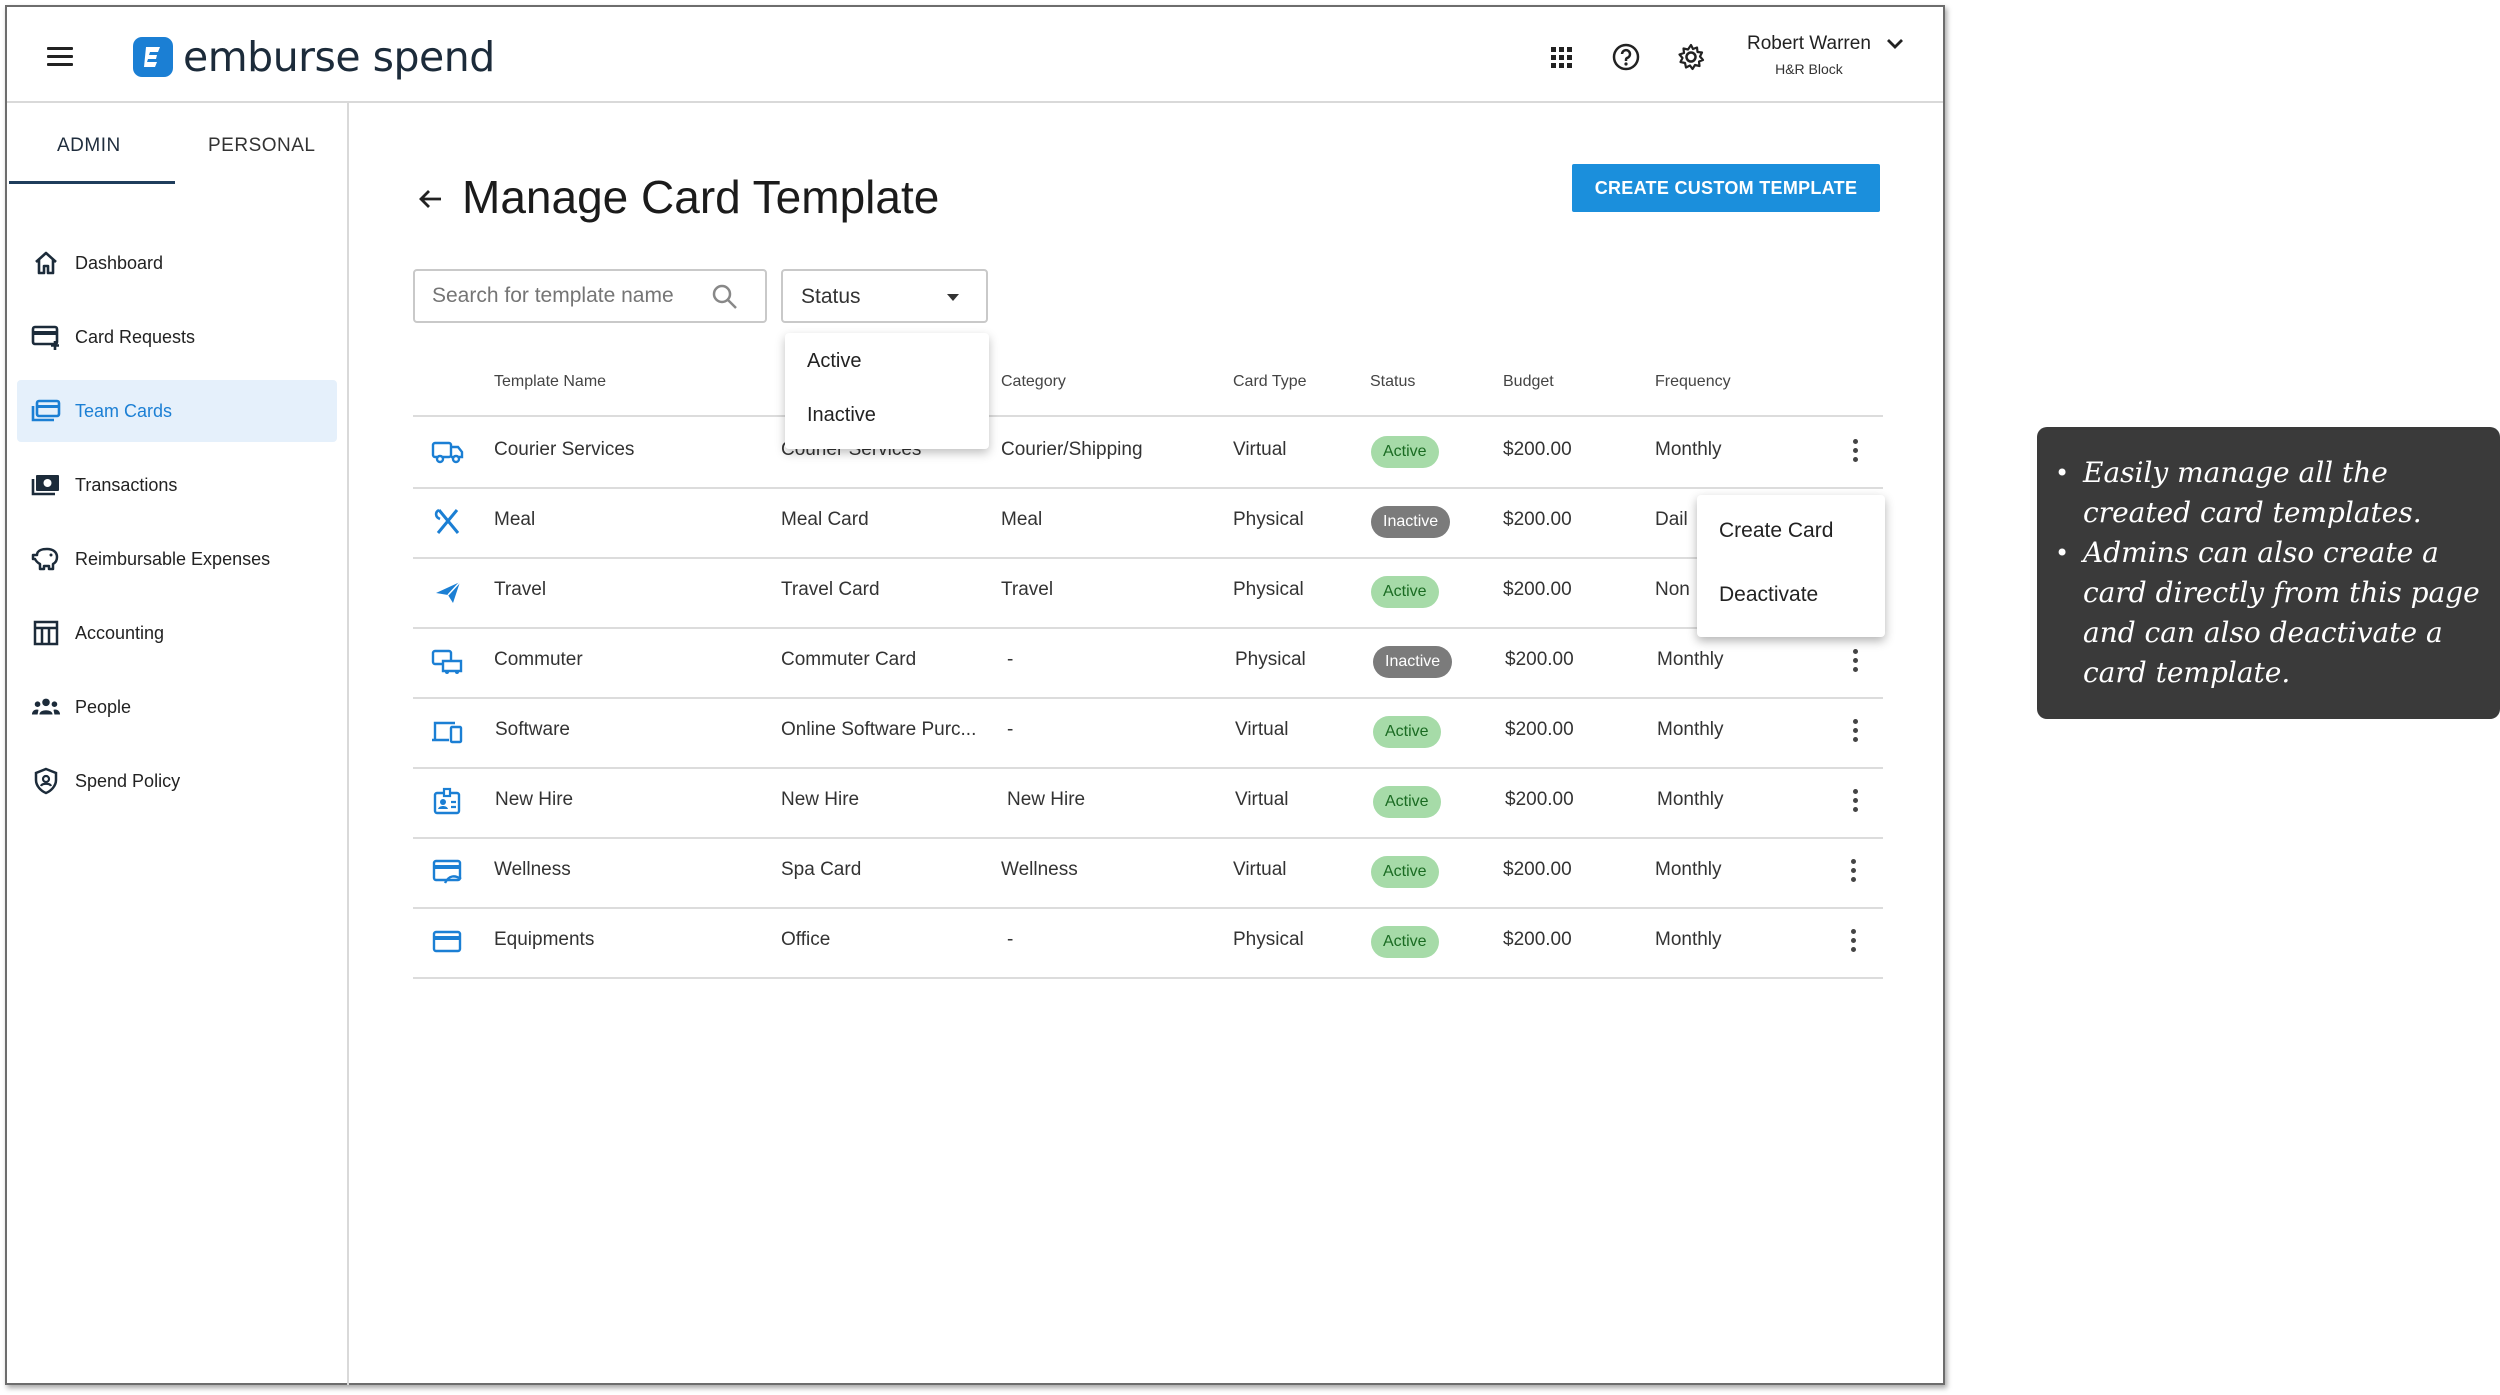 The height and width of the screenshot is (1395, 2500). What do you see at coordinates (119, 262) in the screenshot?
I see `sidebar-item-label: Dashboard` at bounding box center [119, 262].